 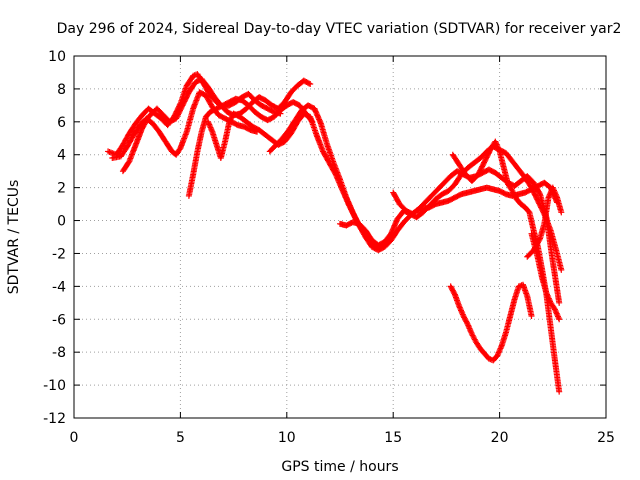 I want to click on y-tick-label: -12, so click(x=54, y=419).